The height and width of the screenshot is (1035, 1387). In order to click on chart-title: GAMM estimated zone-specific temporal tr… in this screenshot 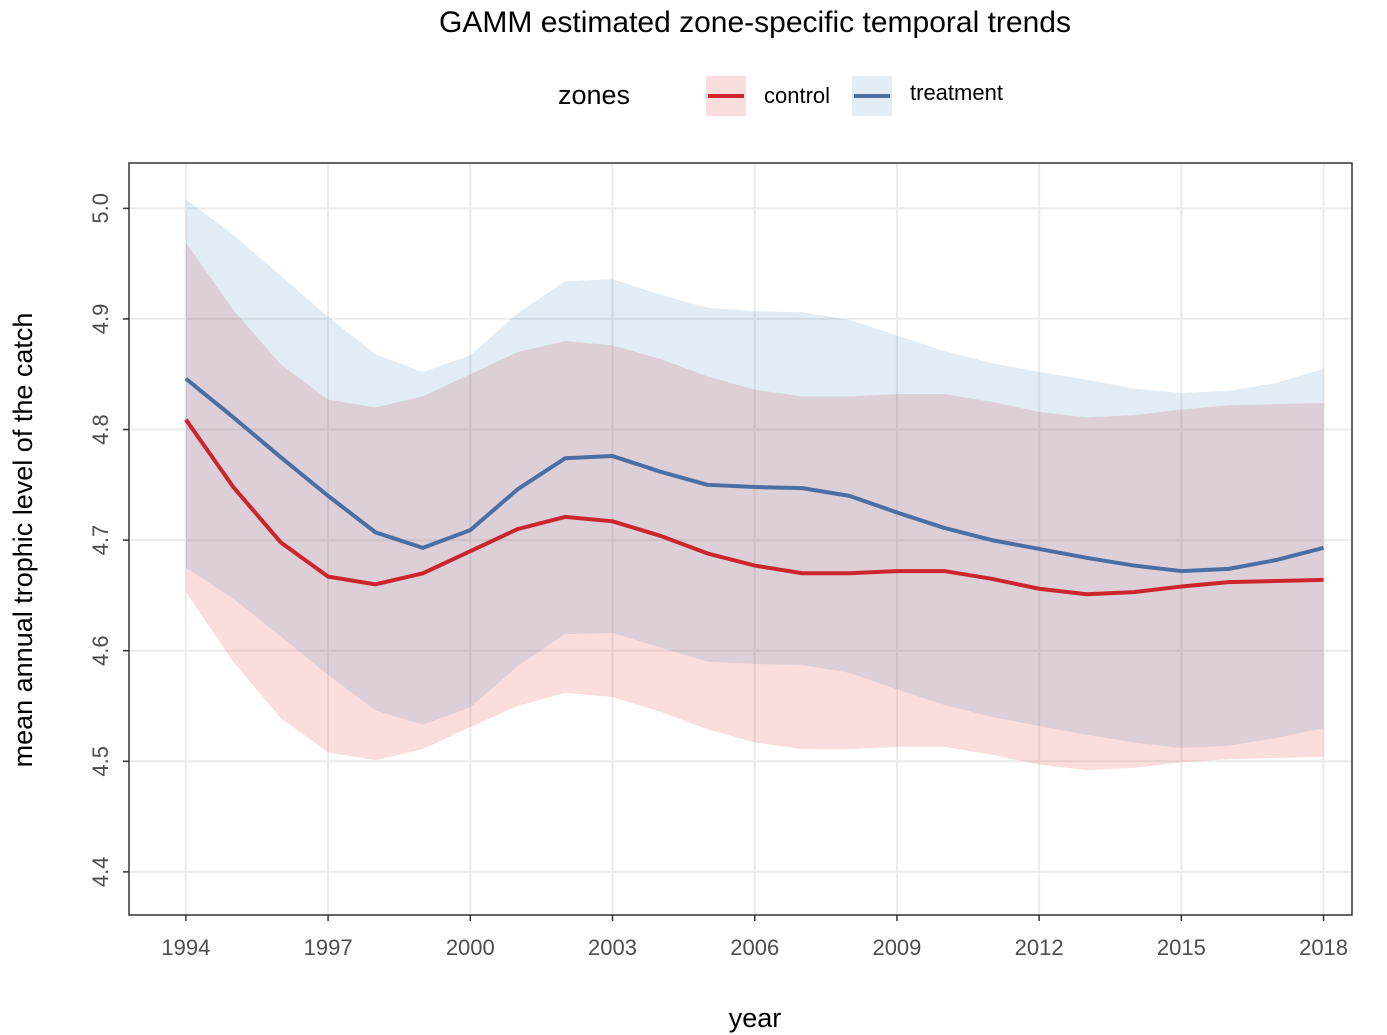, I will do `click(755, 22)`.